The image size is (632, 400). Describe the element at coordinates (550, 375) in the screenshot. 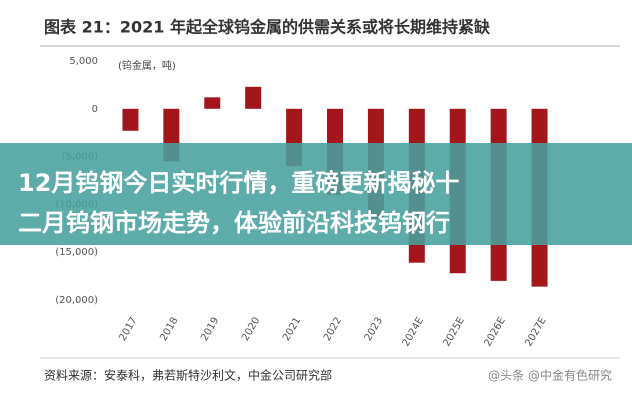

I see `watermark: @头条 @中金有色研究` at that location.